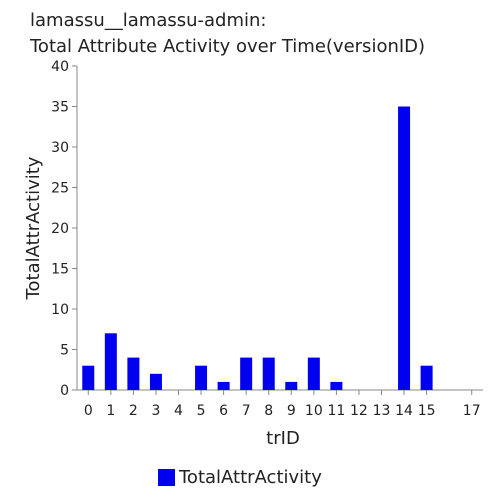  What do you see at coordinates (201, 411) in the screenshot?
I see `x-tick-label: 5` at bounding box center [201, 411].